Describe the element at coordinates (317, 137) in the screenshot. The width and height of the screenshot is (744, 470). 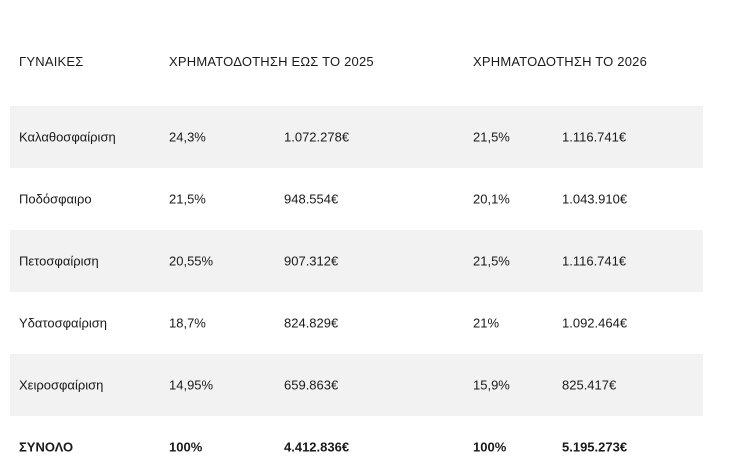
I see `amount-2025: 1.072.278€` at that location.